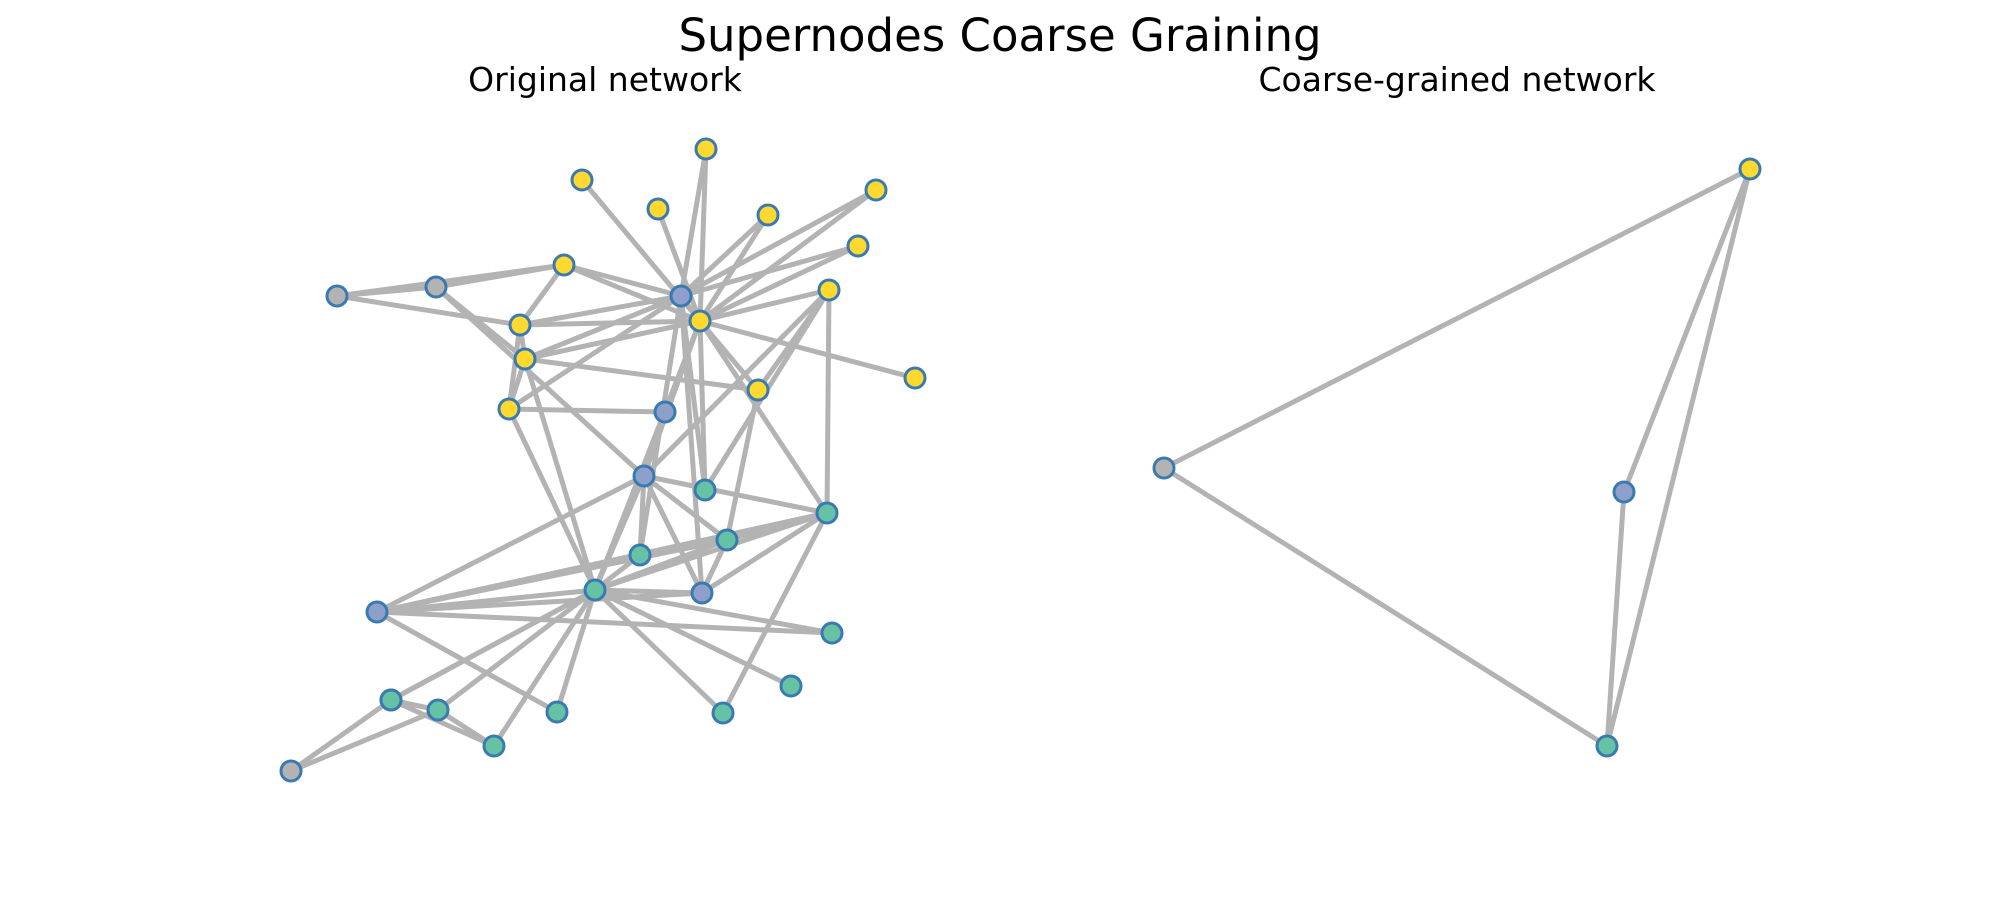 This screenshot has height=900, width=2000. I want to click on edge-coarse-P-T, so click(1615, 619).